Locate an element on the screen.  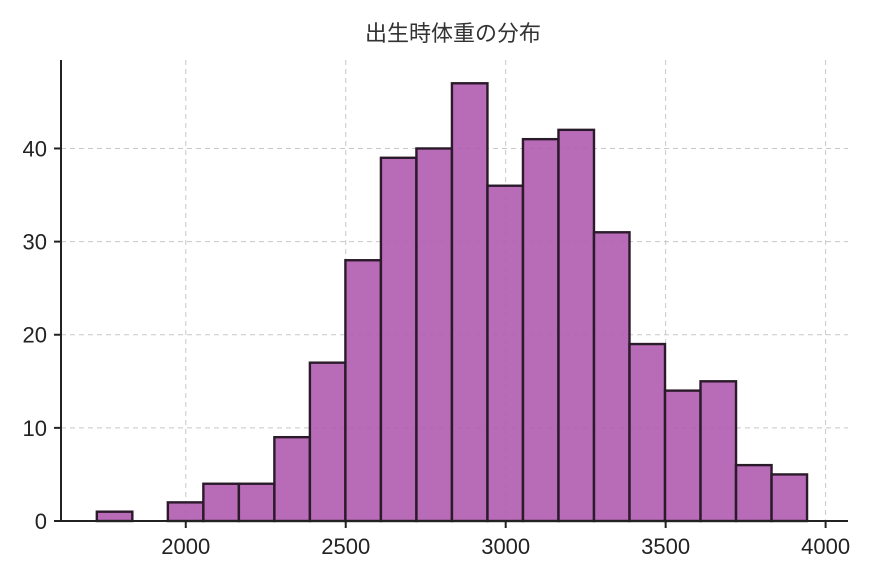
x-tick-label: 4000 is located at coordinates (825, 546).